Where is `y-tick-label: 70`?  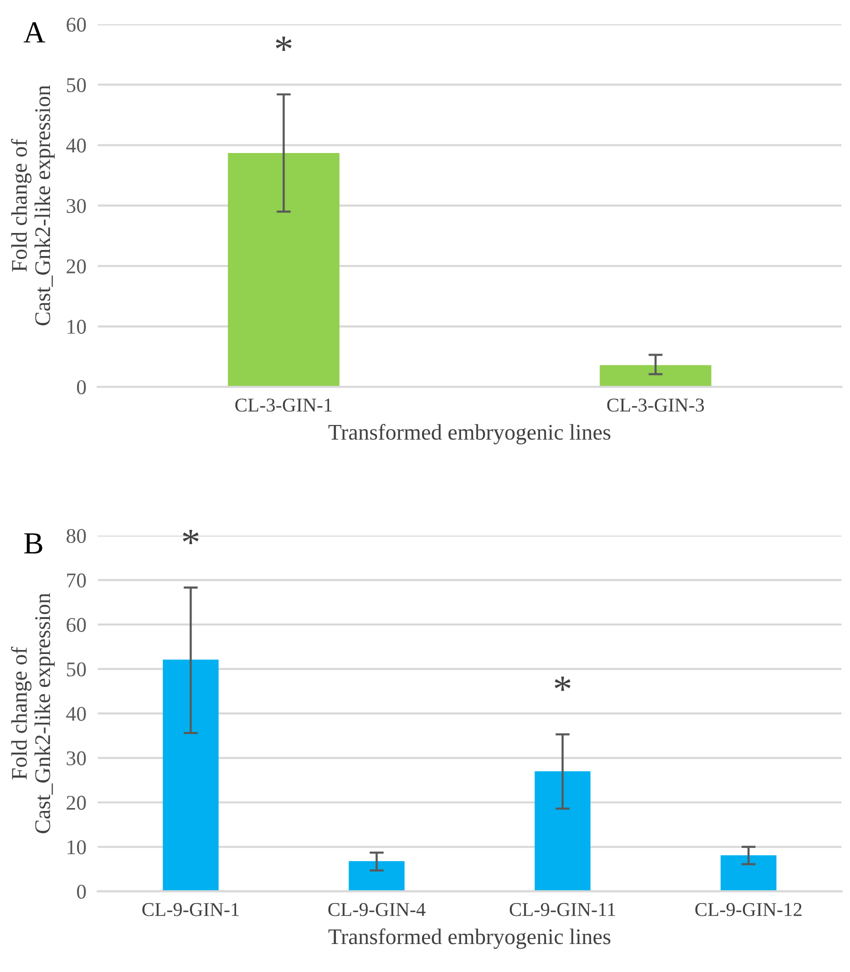
y-tick-label: 70 is located at coordinates (76, 580).